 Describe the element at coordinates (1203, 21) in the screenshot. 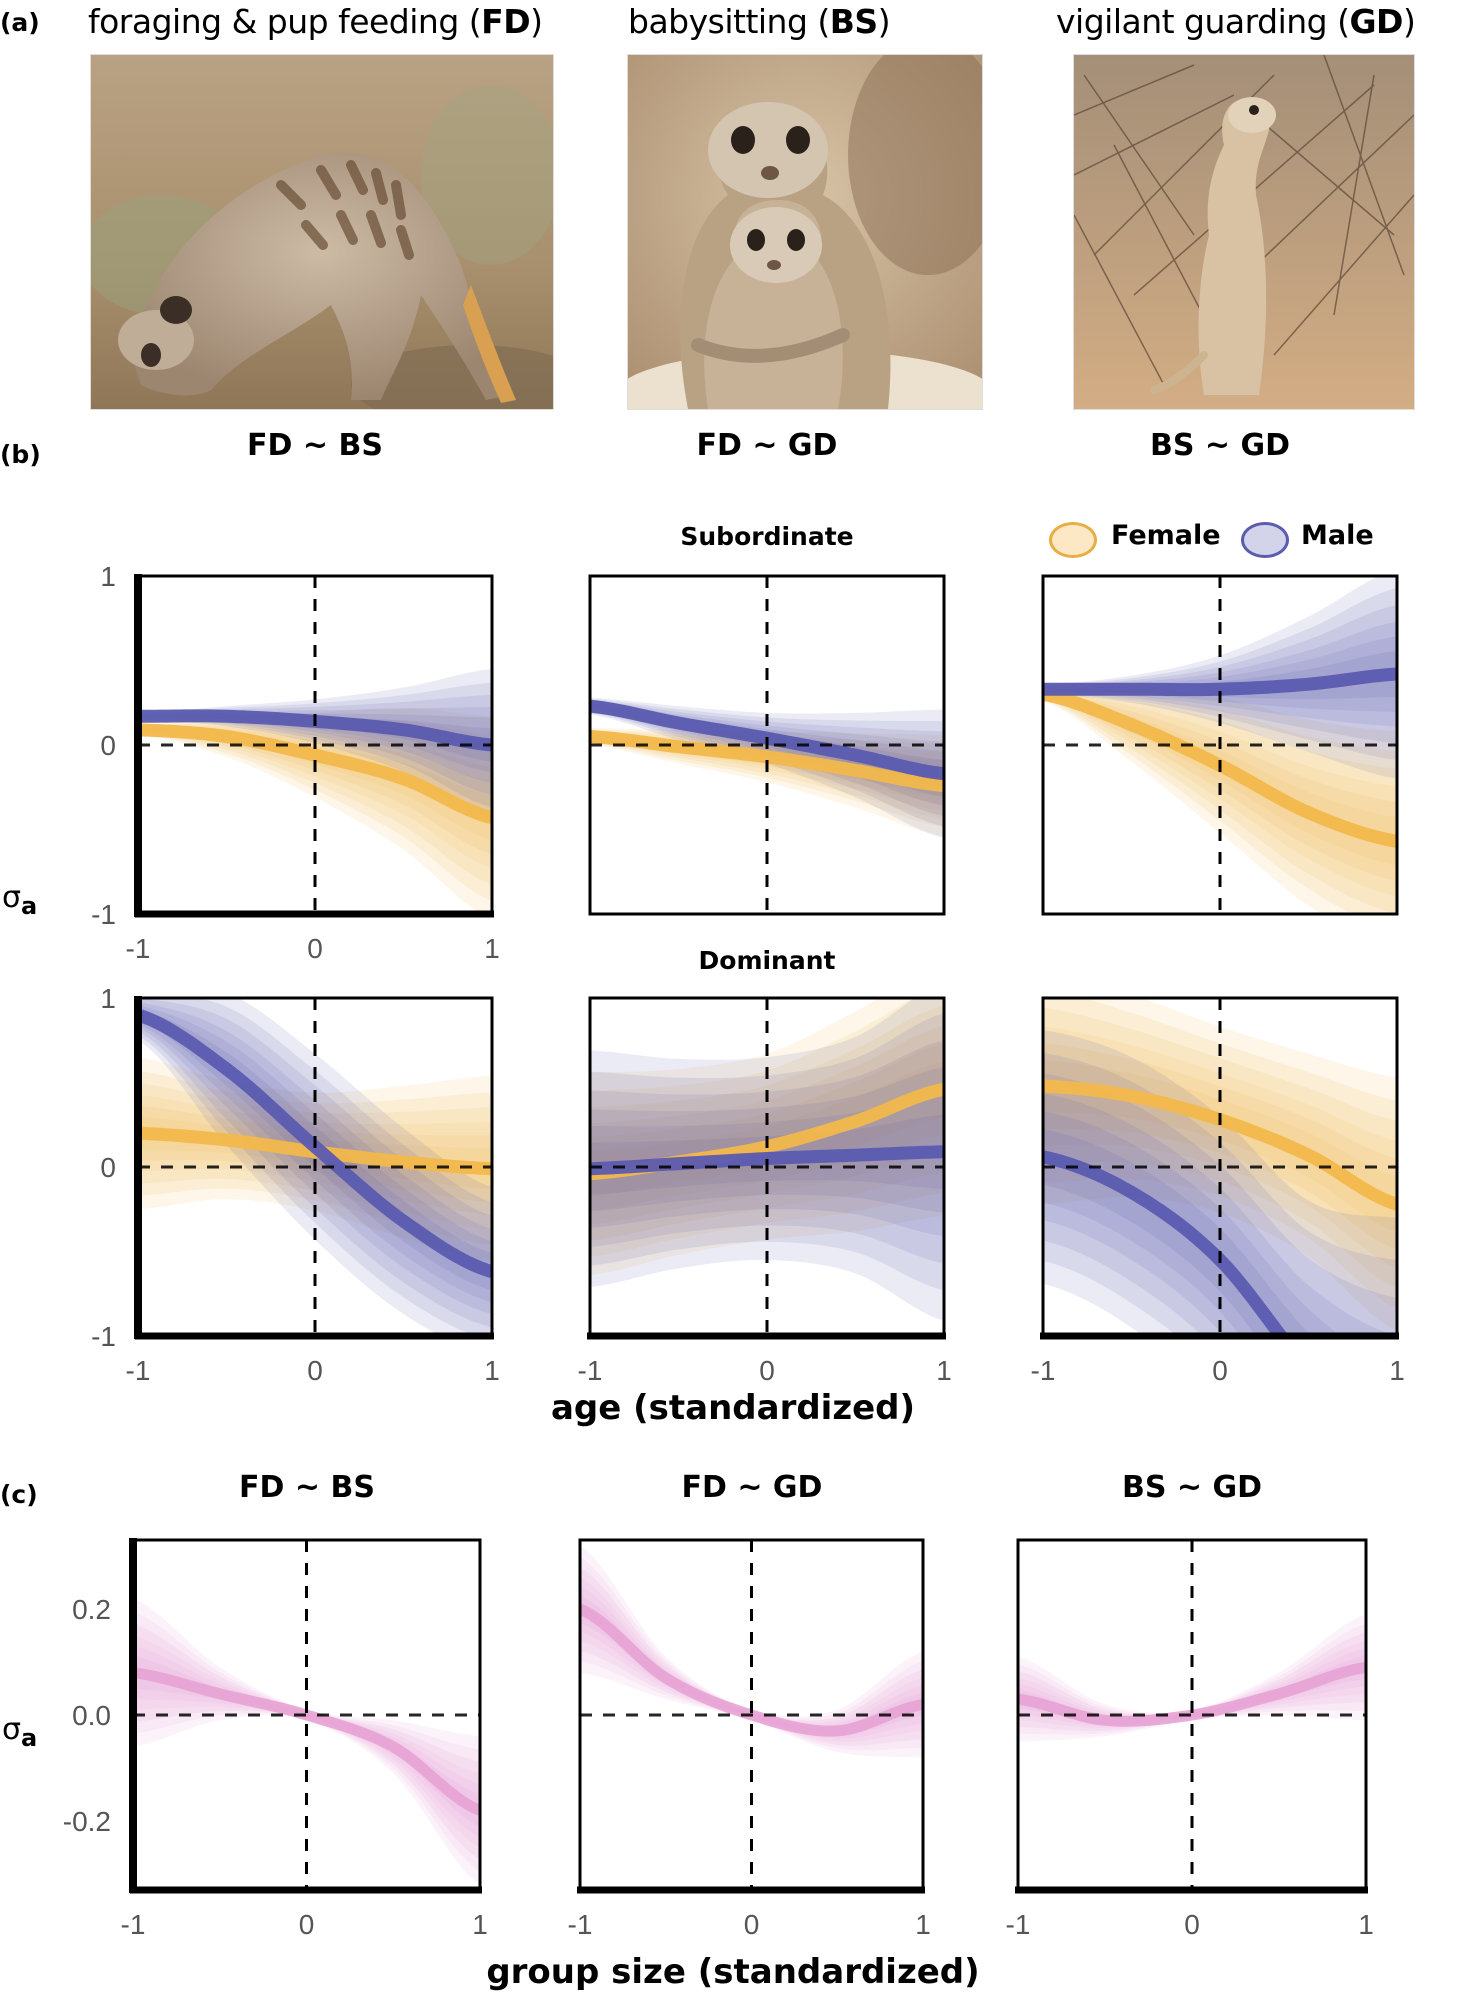

I see `photo-title-text: vigilant guarding (` at that location.